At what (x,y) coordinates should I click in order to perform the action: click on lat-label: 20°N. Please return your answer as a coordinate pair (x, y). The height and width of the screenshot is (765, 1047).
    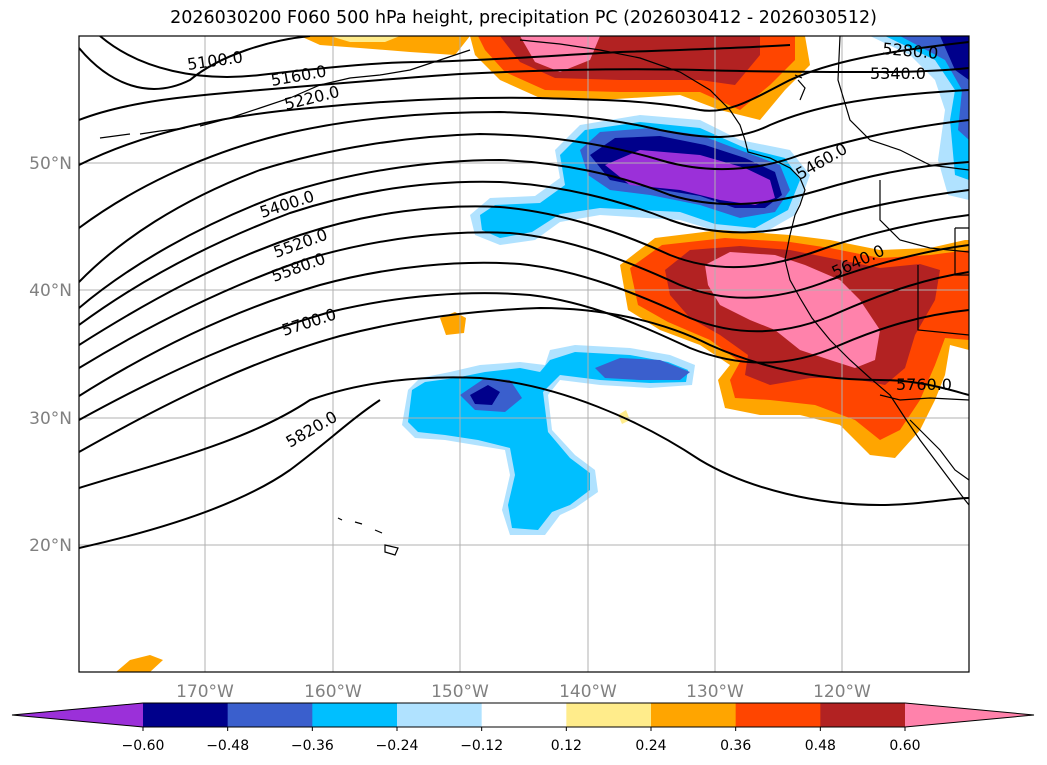
    Looking at the image, I should click on (50, 546).